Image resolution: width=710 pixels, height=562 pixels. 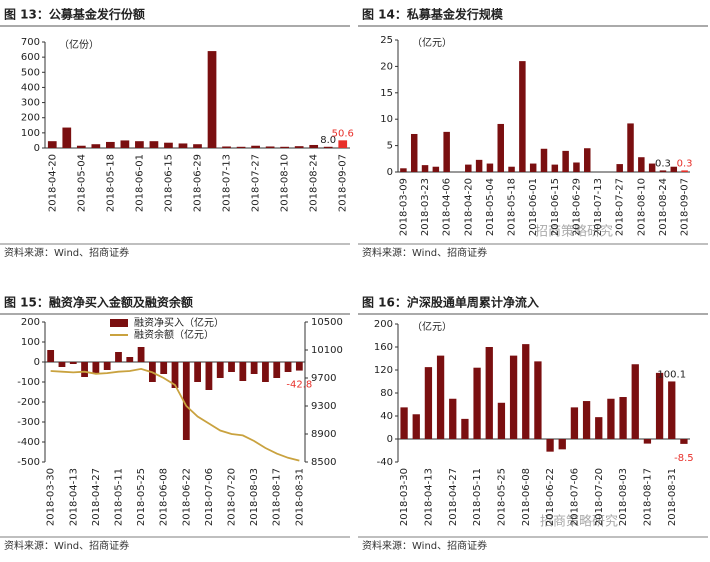 I want to click on y2-tick-label: 10500, so click(x=327, y=322).